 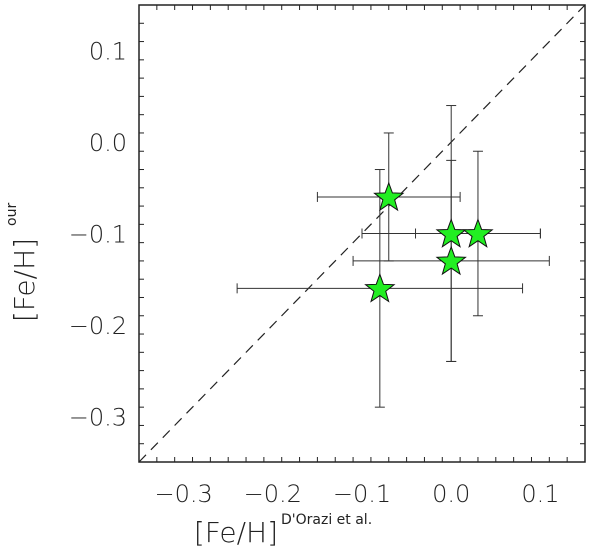 What do you see at coordinates (108, 52) in the screenshot?
I see `y-tick-label: 0.1` at bounding box center [108, 52].